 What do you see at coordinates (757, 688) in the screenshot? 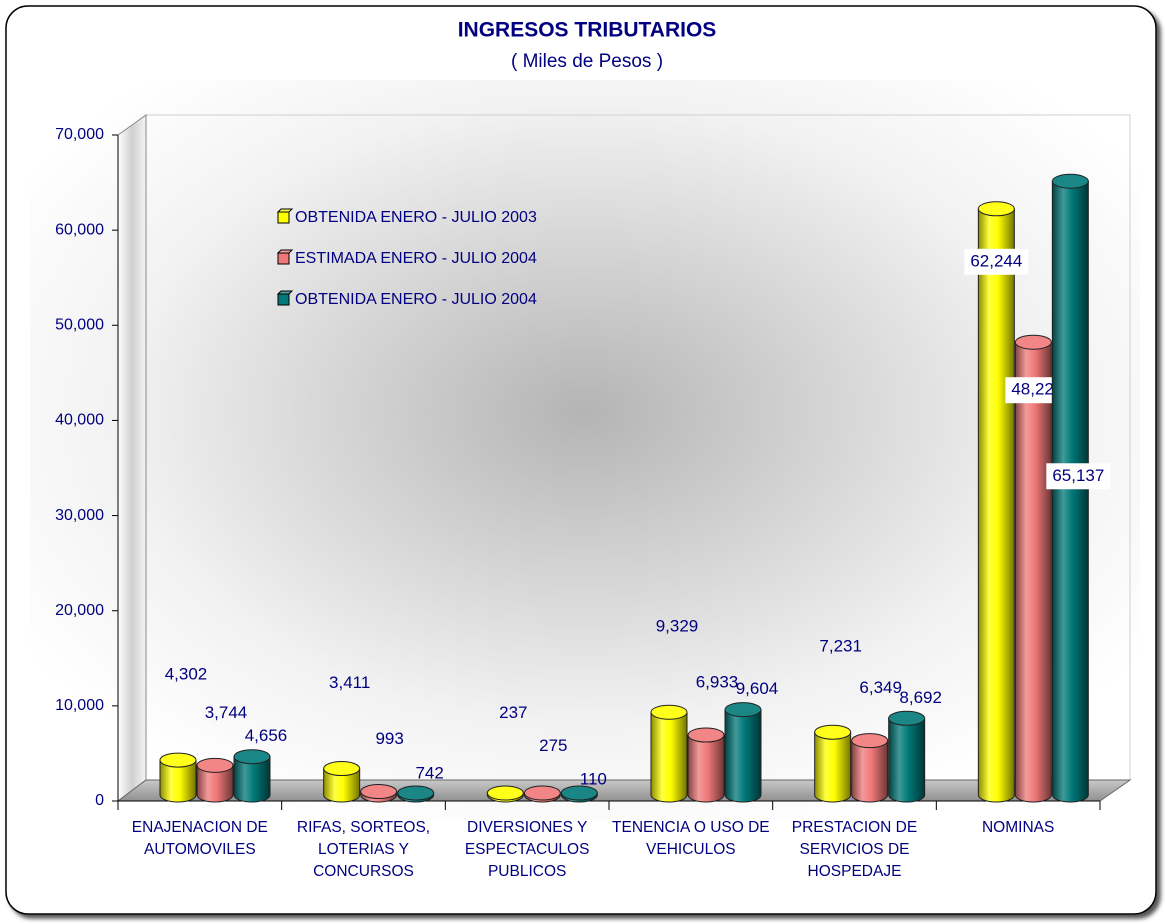
I see `data-label: 9,604` at bounding box center [757, 688].